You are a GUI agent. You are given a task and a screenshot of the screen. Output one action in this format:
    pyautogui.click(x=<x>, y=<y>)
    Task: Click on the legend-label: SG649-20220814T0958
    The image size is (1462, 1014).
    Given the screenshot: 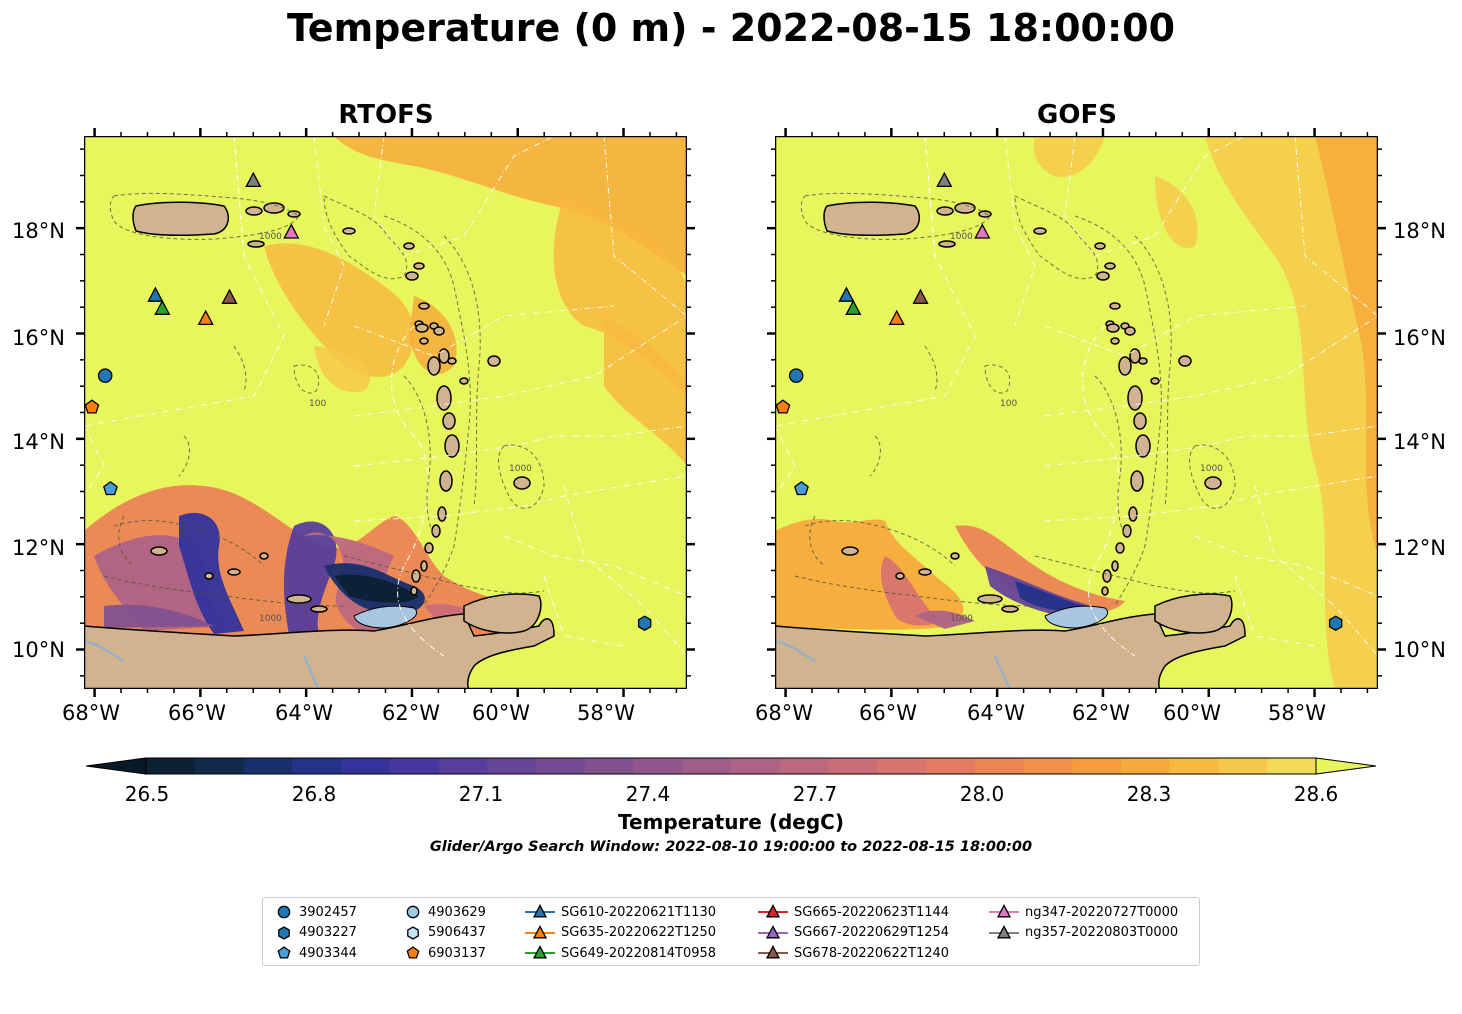 What is the action you would take?
    pyautogui.click(x=639, y=953)
    